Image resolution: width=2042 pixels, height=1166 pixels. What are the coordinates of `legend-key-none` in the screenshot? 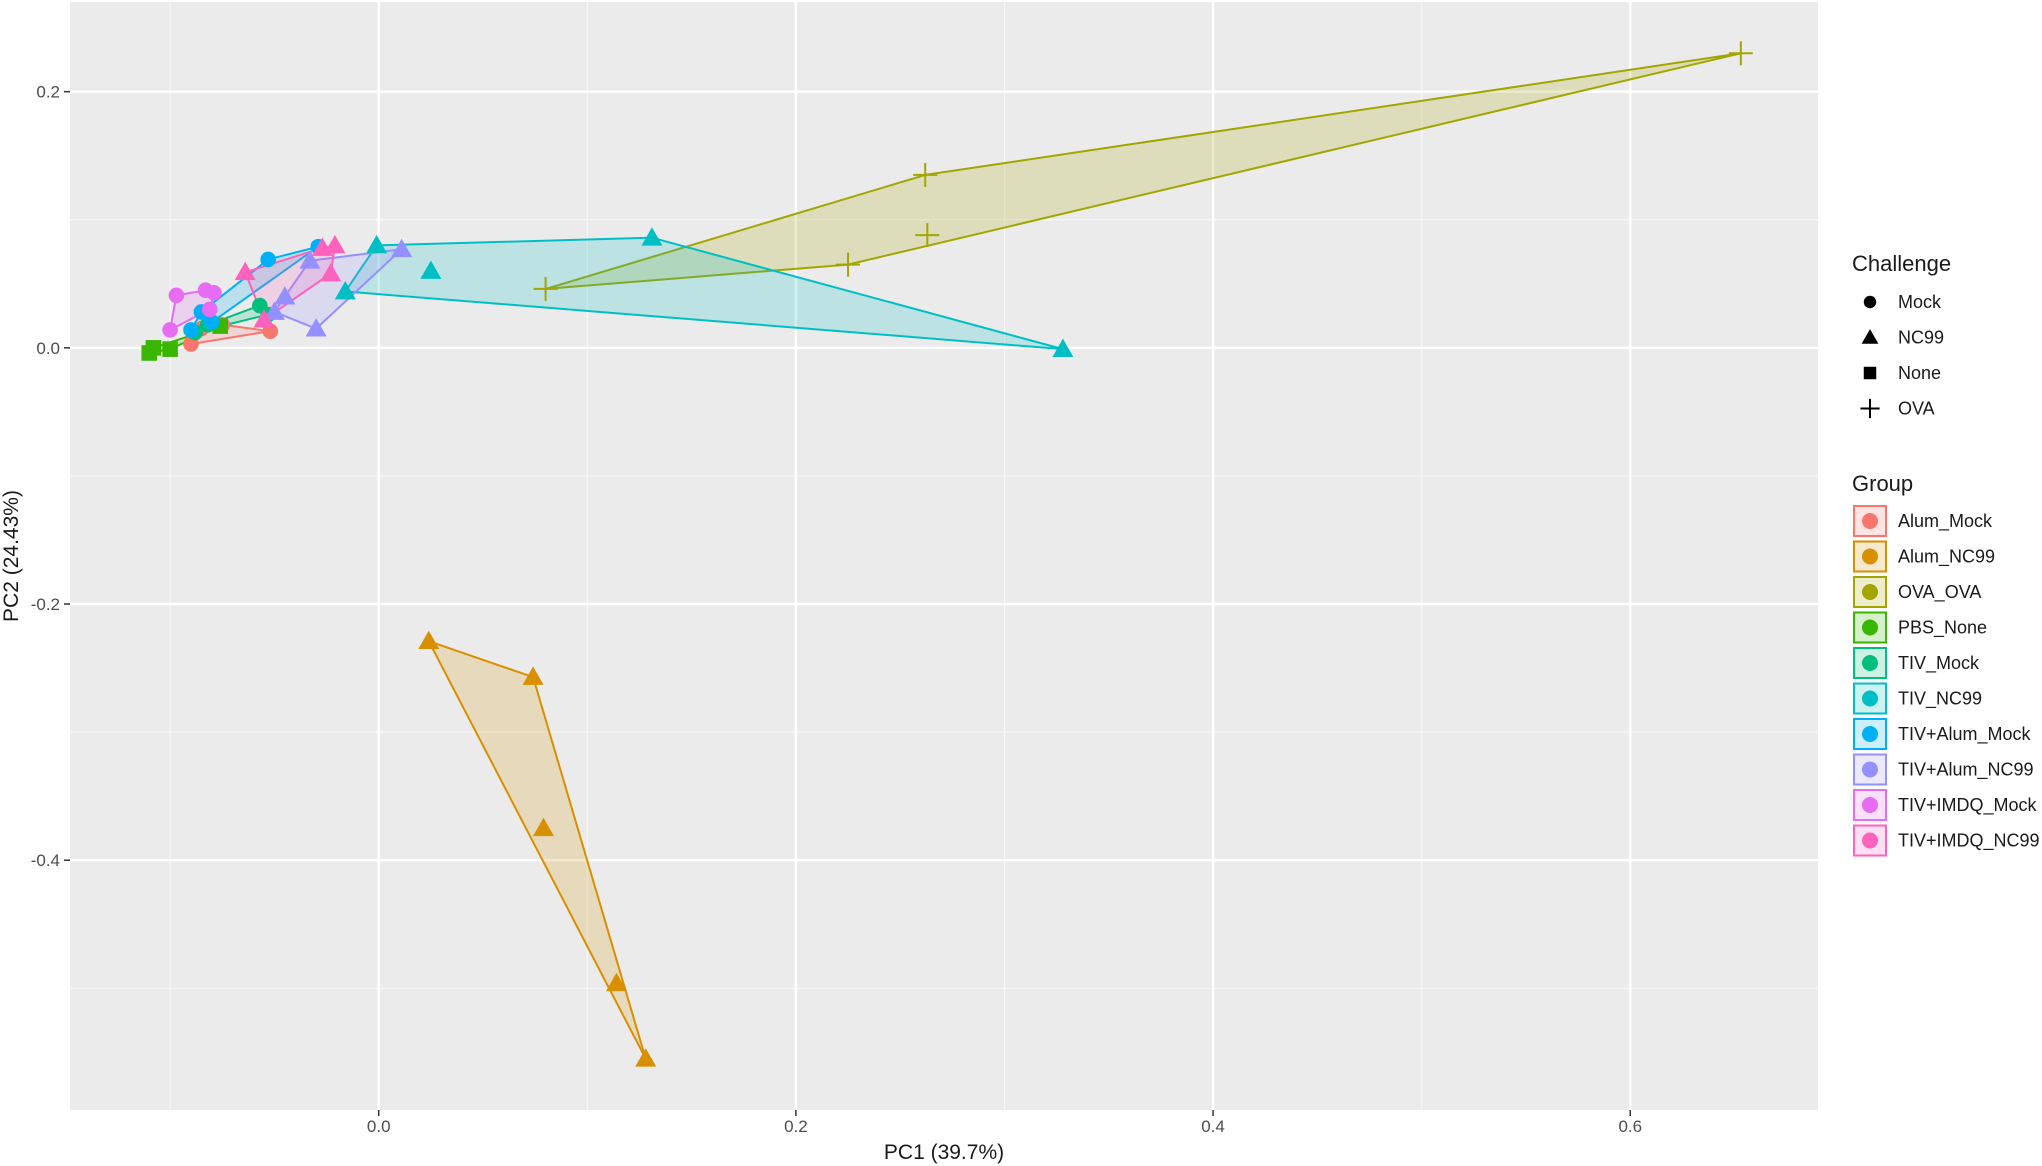 It's located at (1870, 373).